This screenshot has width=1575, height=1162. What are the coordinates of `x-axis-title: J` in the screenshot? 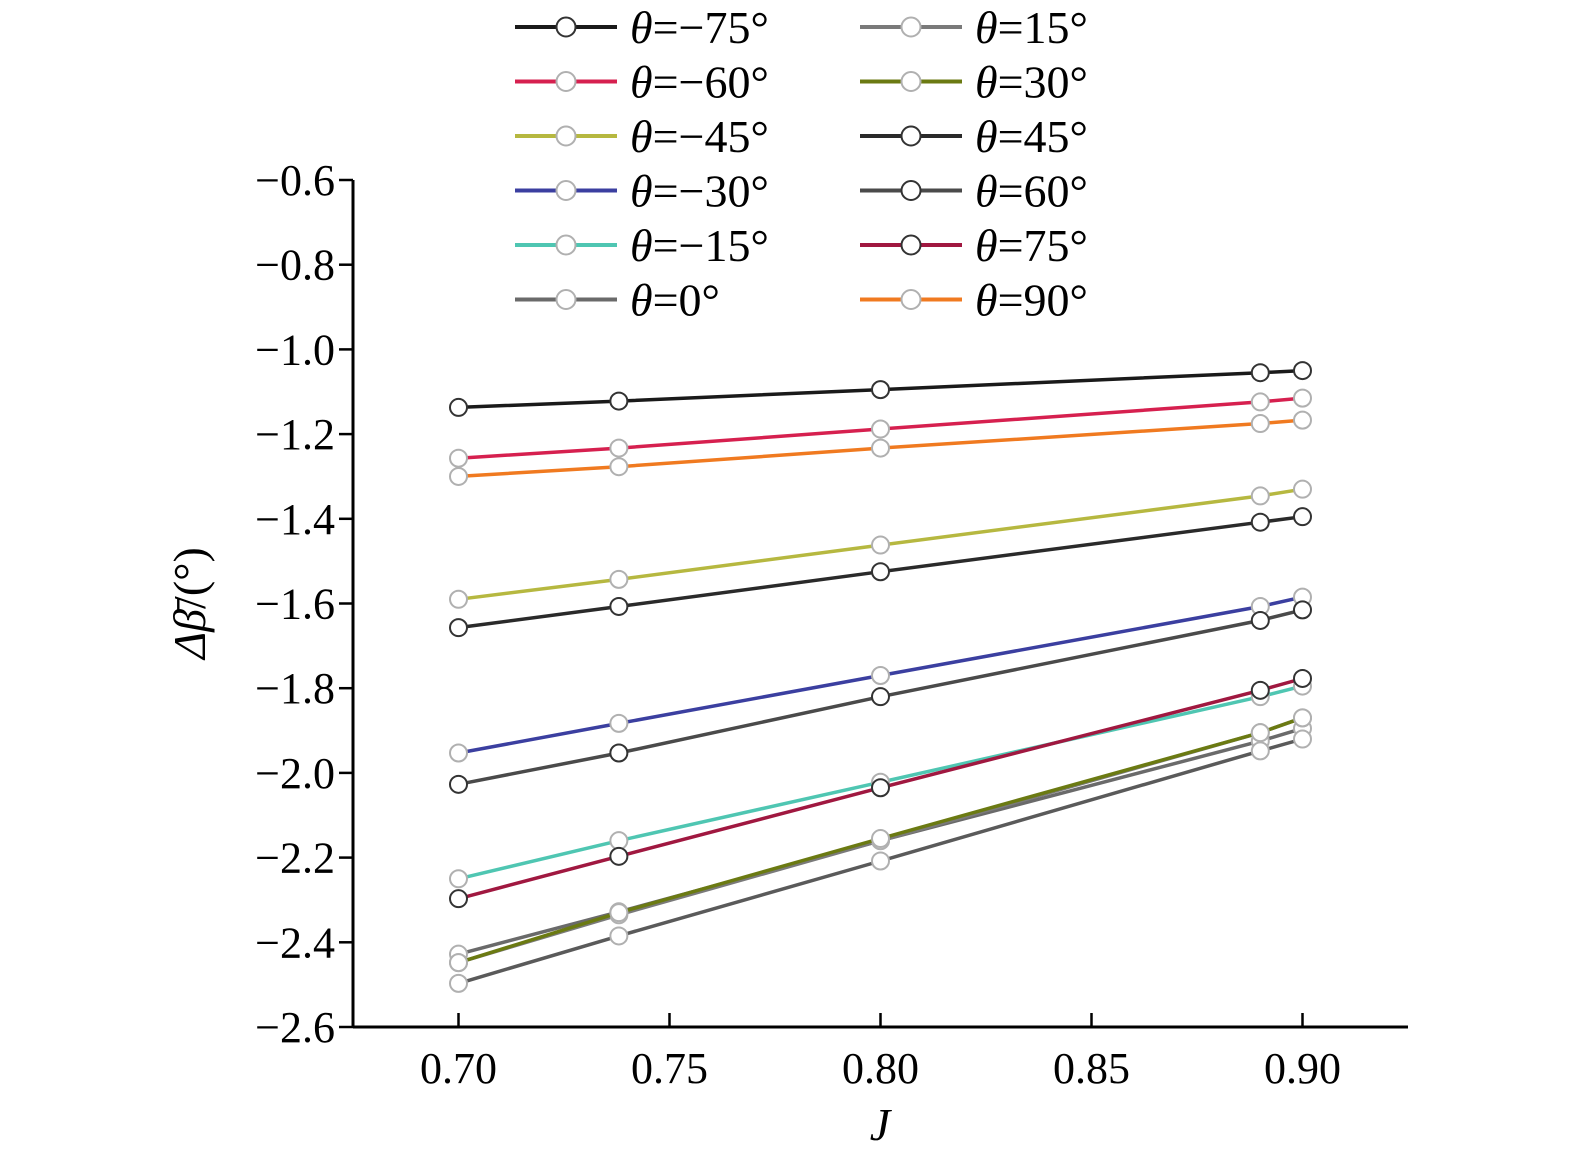 It's located at (881, 1124).